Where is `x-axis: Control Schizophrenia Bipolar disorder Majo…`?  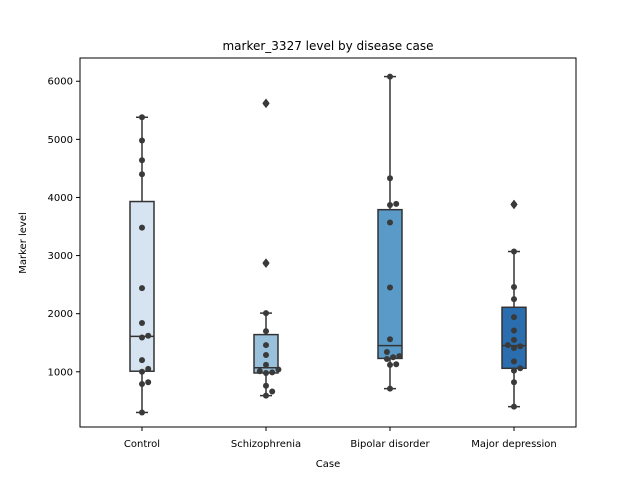 x-axis: Control Schizophrenia Bipolar disorder Majo… is located at coordinates (340, 438).